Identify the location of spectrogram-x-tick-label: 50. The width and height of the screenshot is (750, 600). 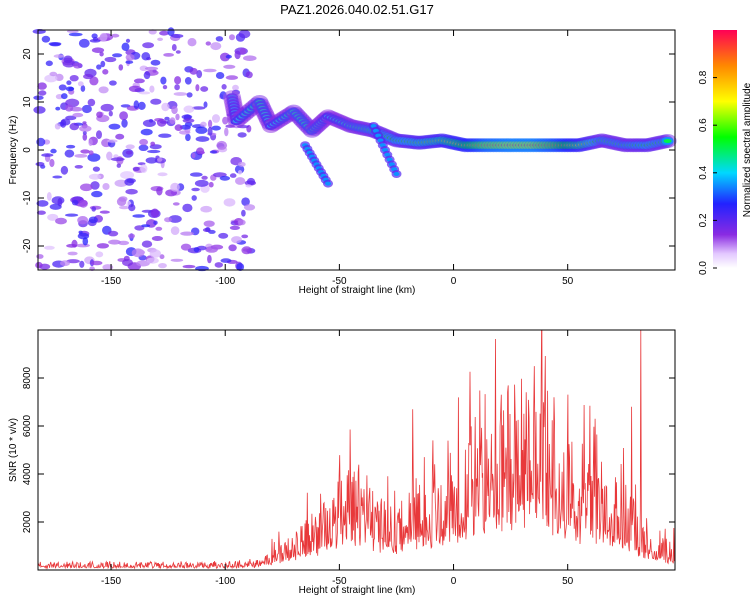
(568, 281).